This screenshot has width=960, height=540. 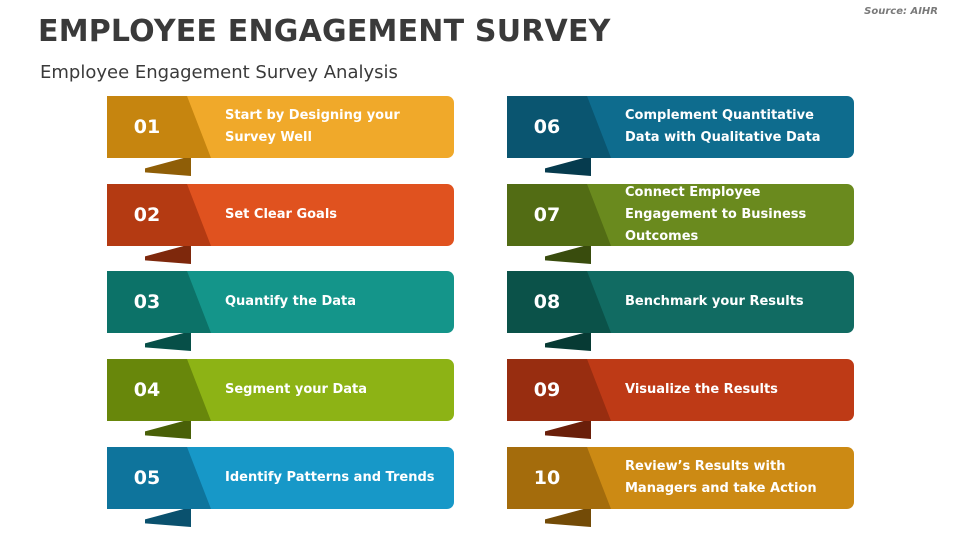 I want to click on step-number: 06, so click(x=547, y=127).